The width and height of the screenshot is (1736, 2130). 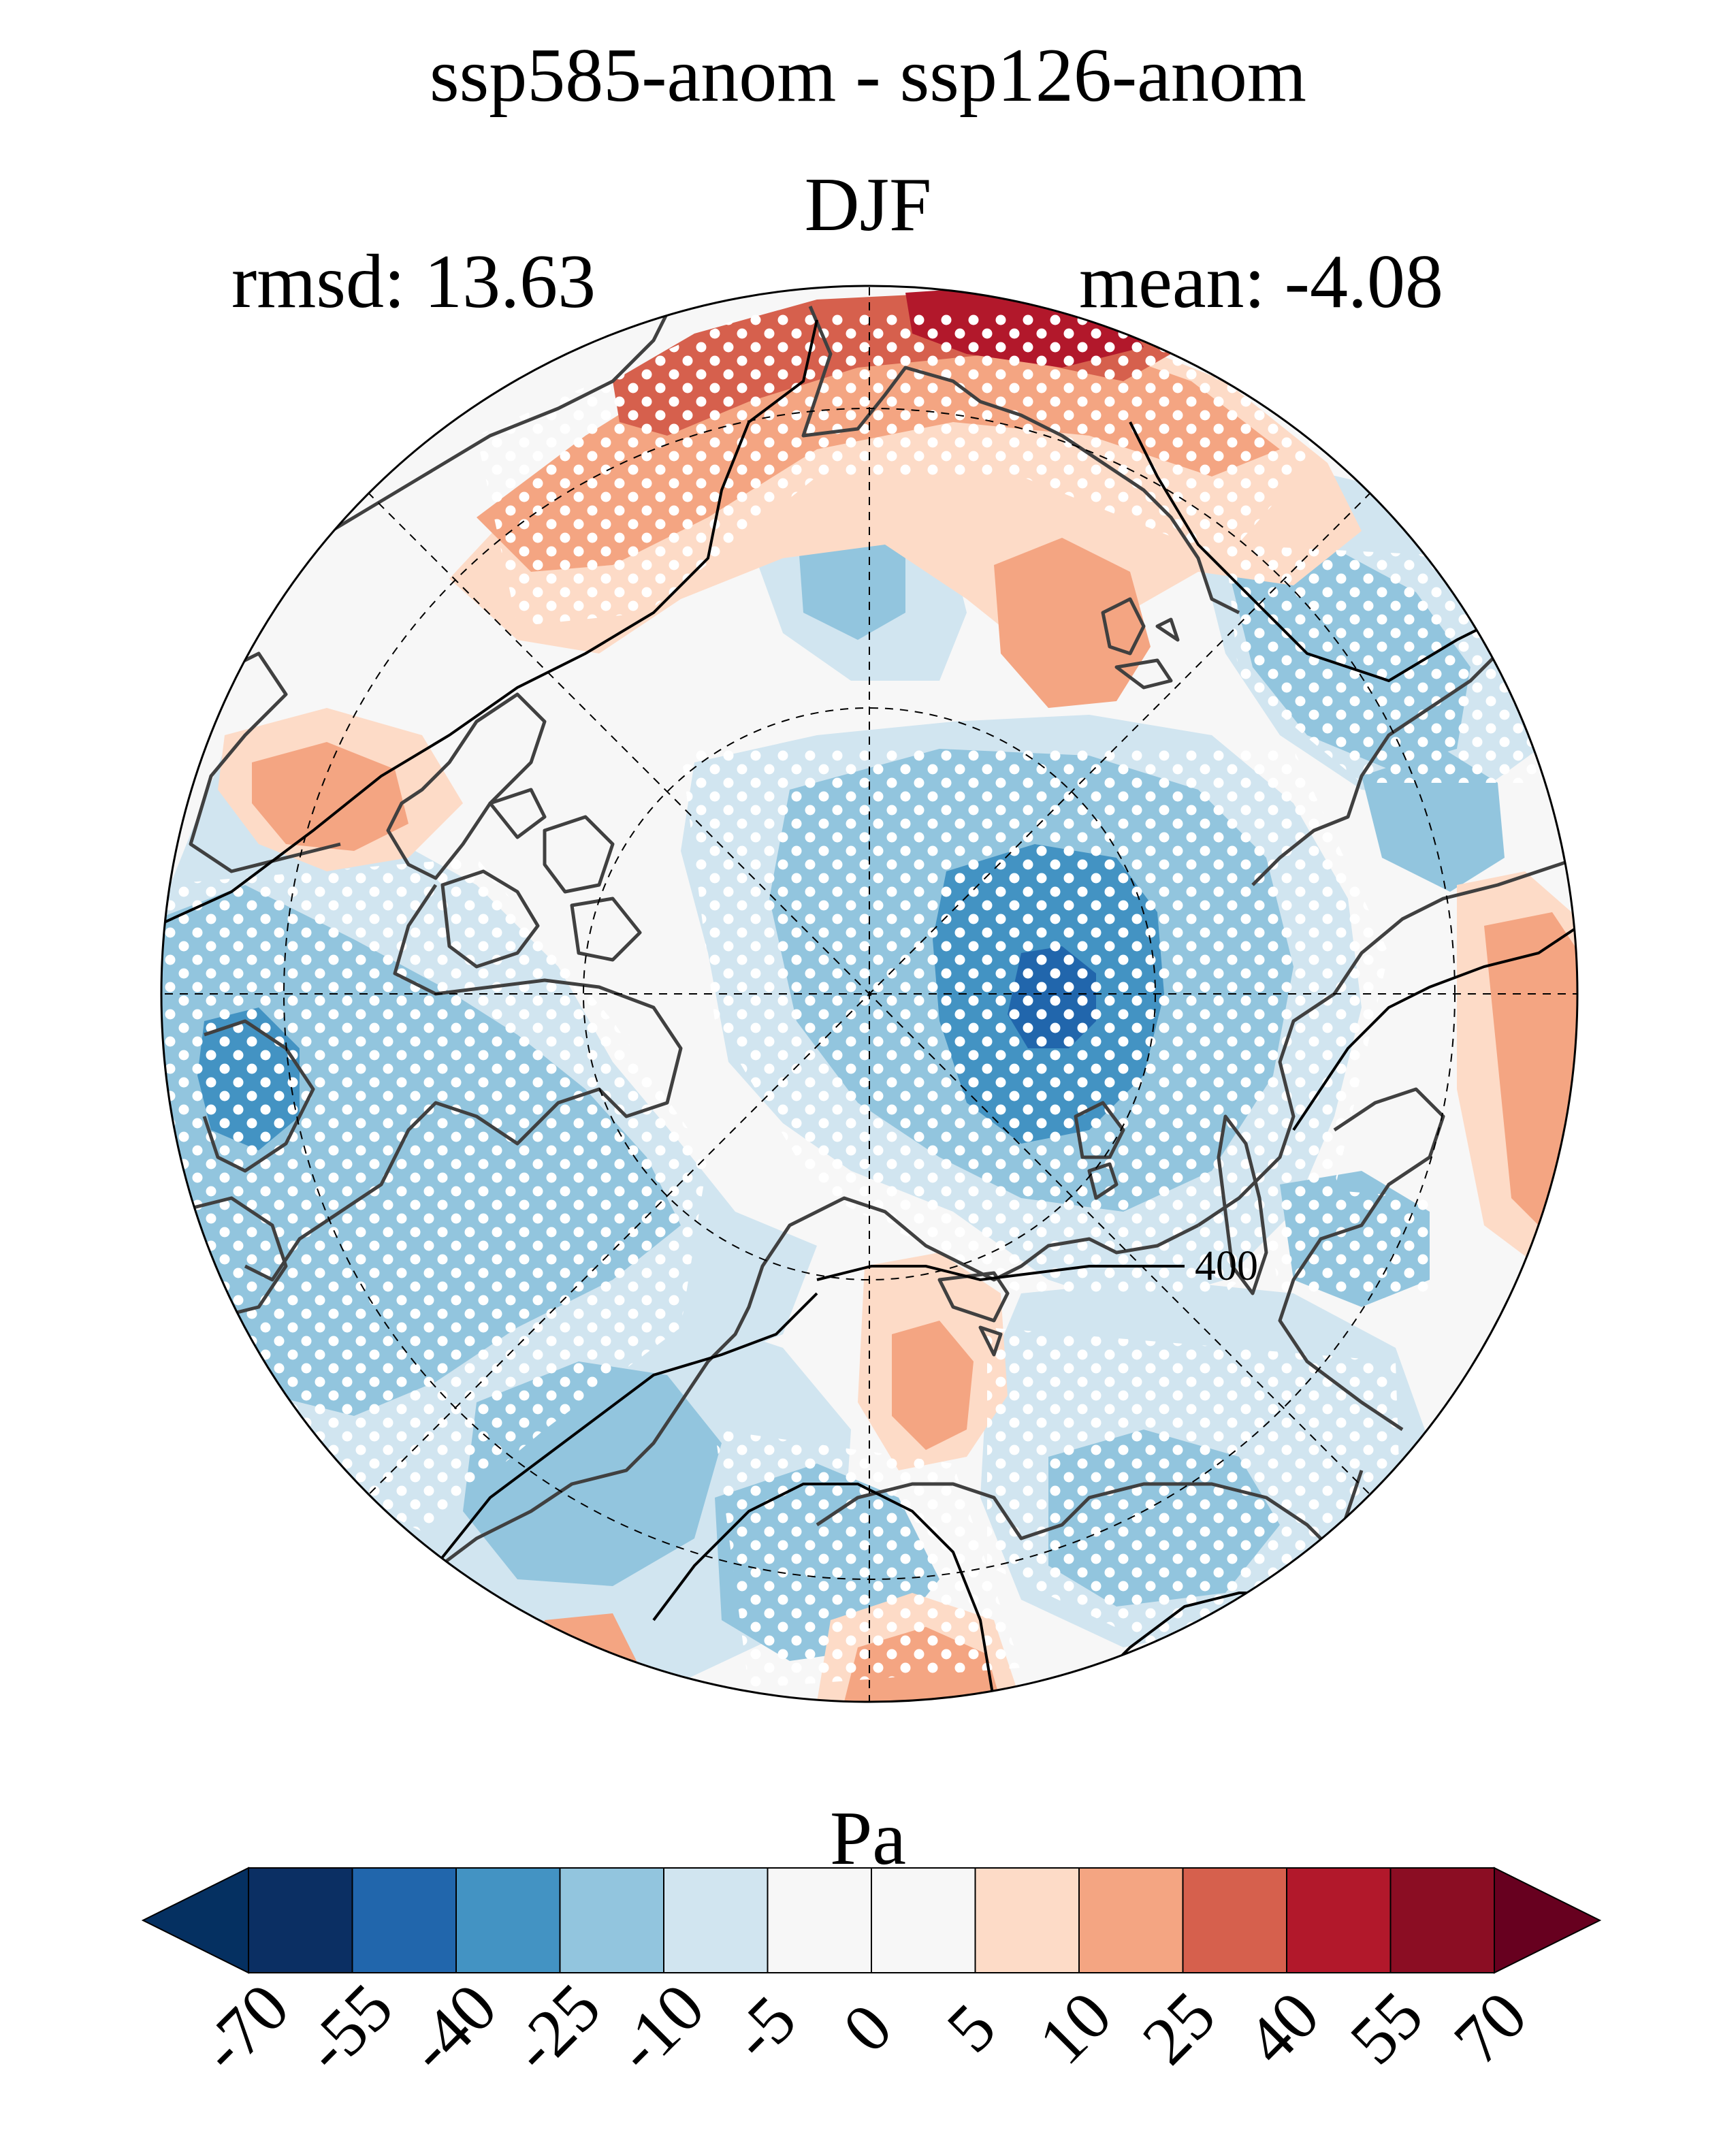 I want to click on colorbar-tick-labels: -70-55-40-25-10-5 0 5 10 25 40 55 70, so click(x=863, y=2028).